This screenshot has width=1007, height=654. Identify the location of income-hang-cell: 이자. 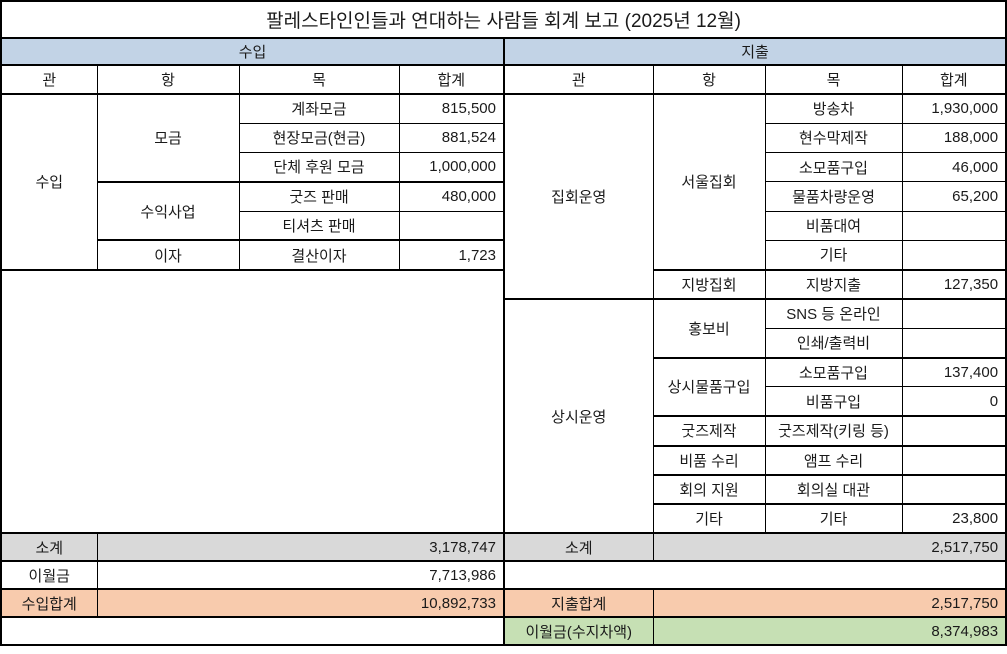
(168, 255).